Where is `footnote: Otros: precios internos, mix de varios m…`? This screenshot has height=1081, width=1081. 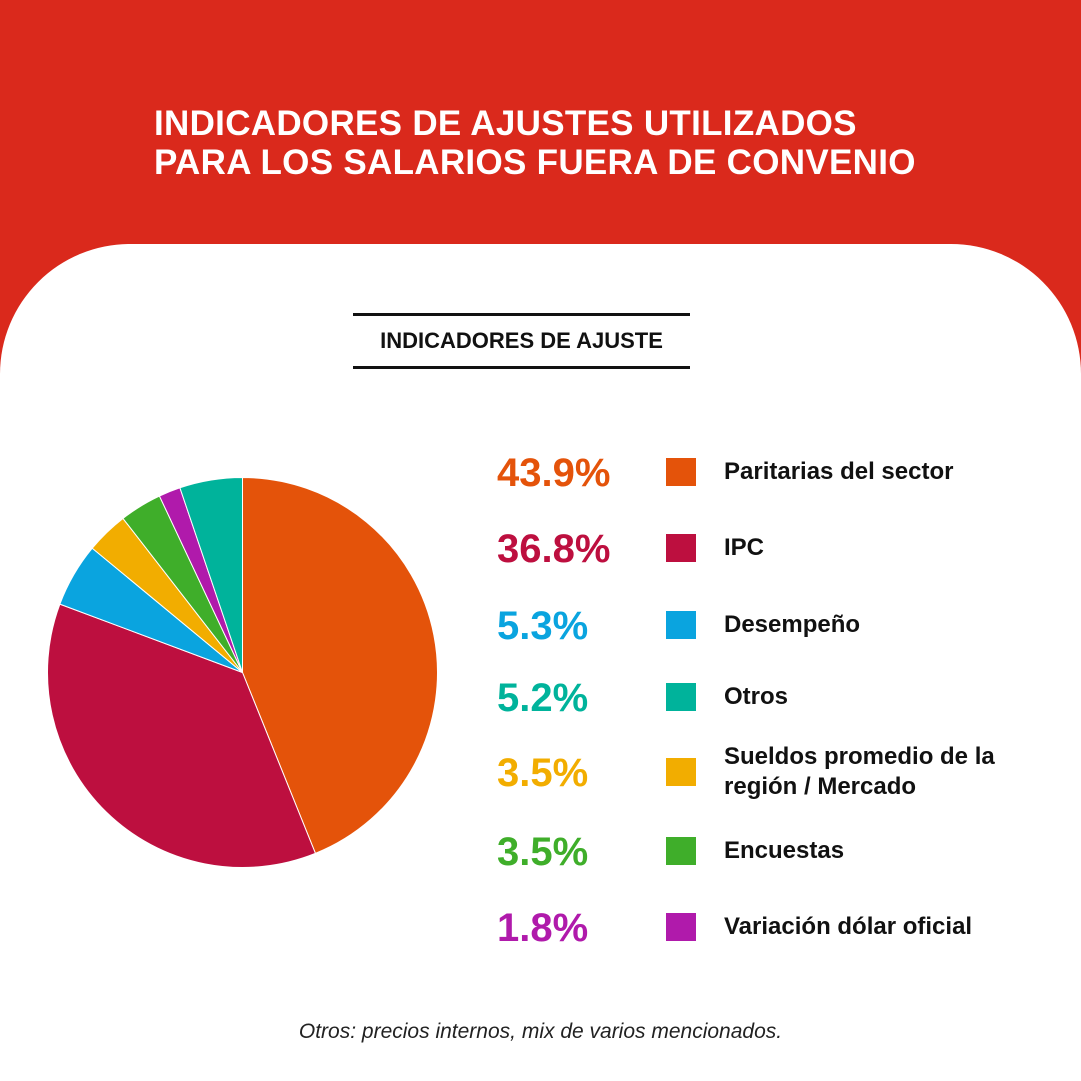
footnote: Otros: precios internos, mix de varios m… is located at coordinates (540, 1032).